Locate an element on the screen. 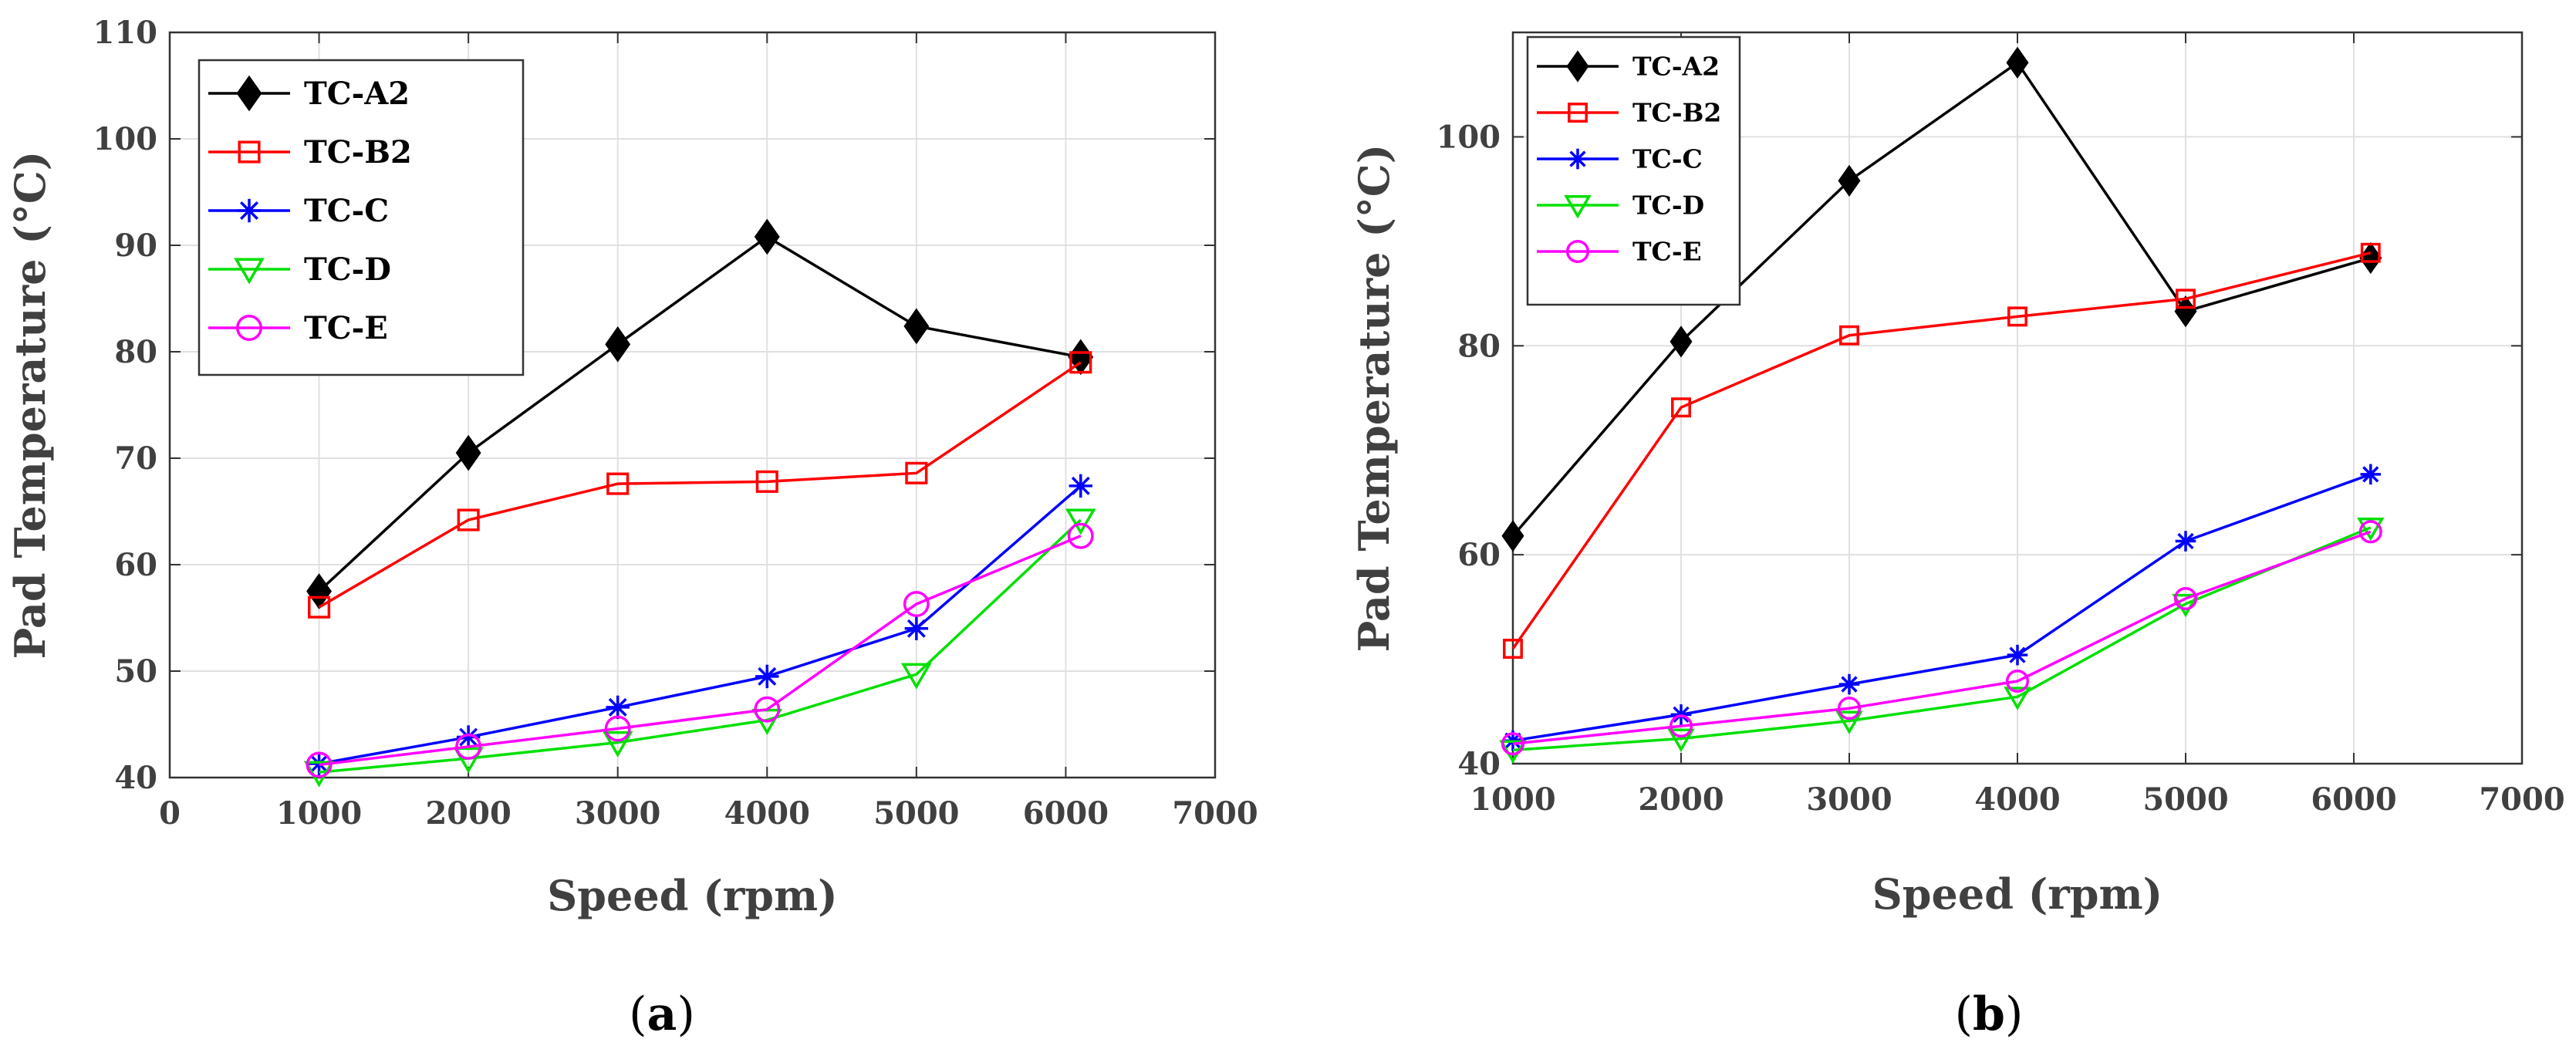  x-axis-label: Speed (rpm) is located at coordinates (692, 896).